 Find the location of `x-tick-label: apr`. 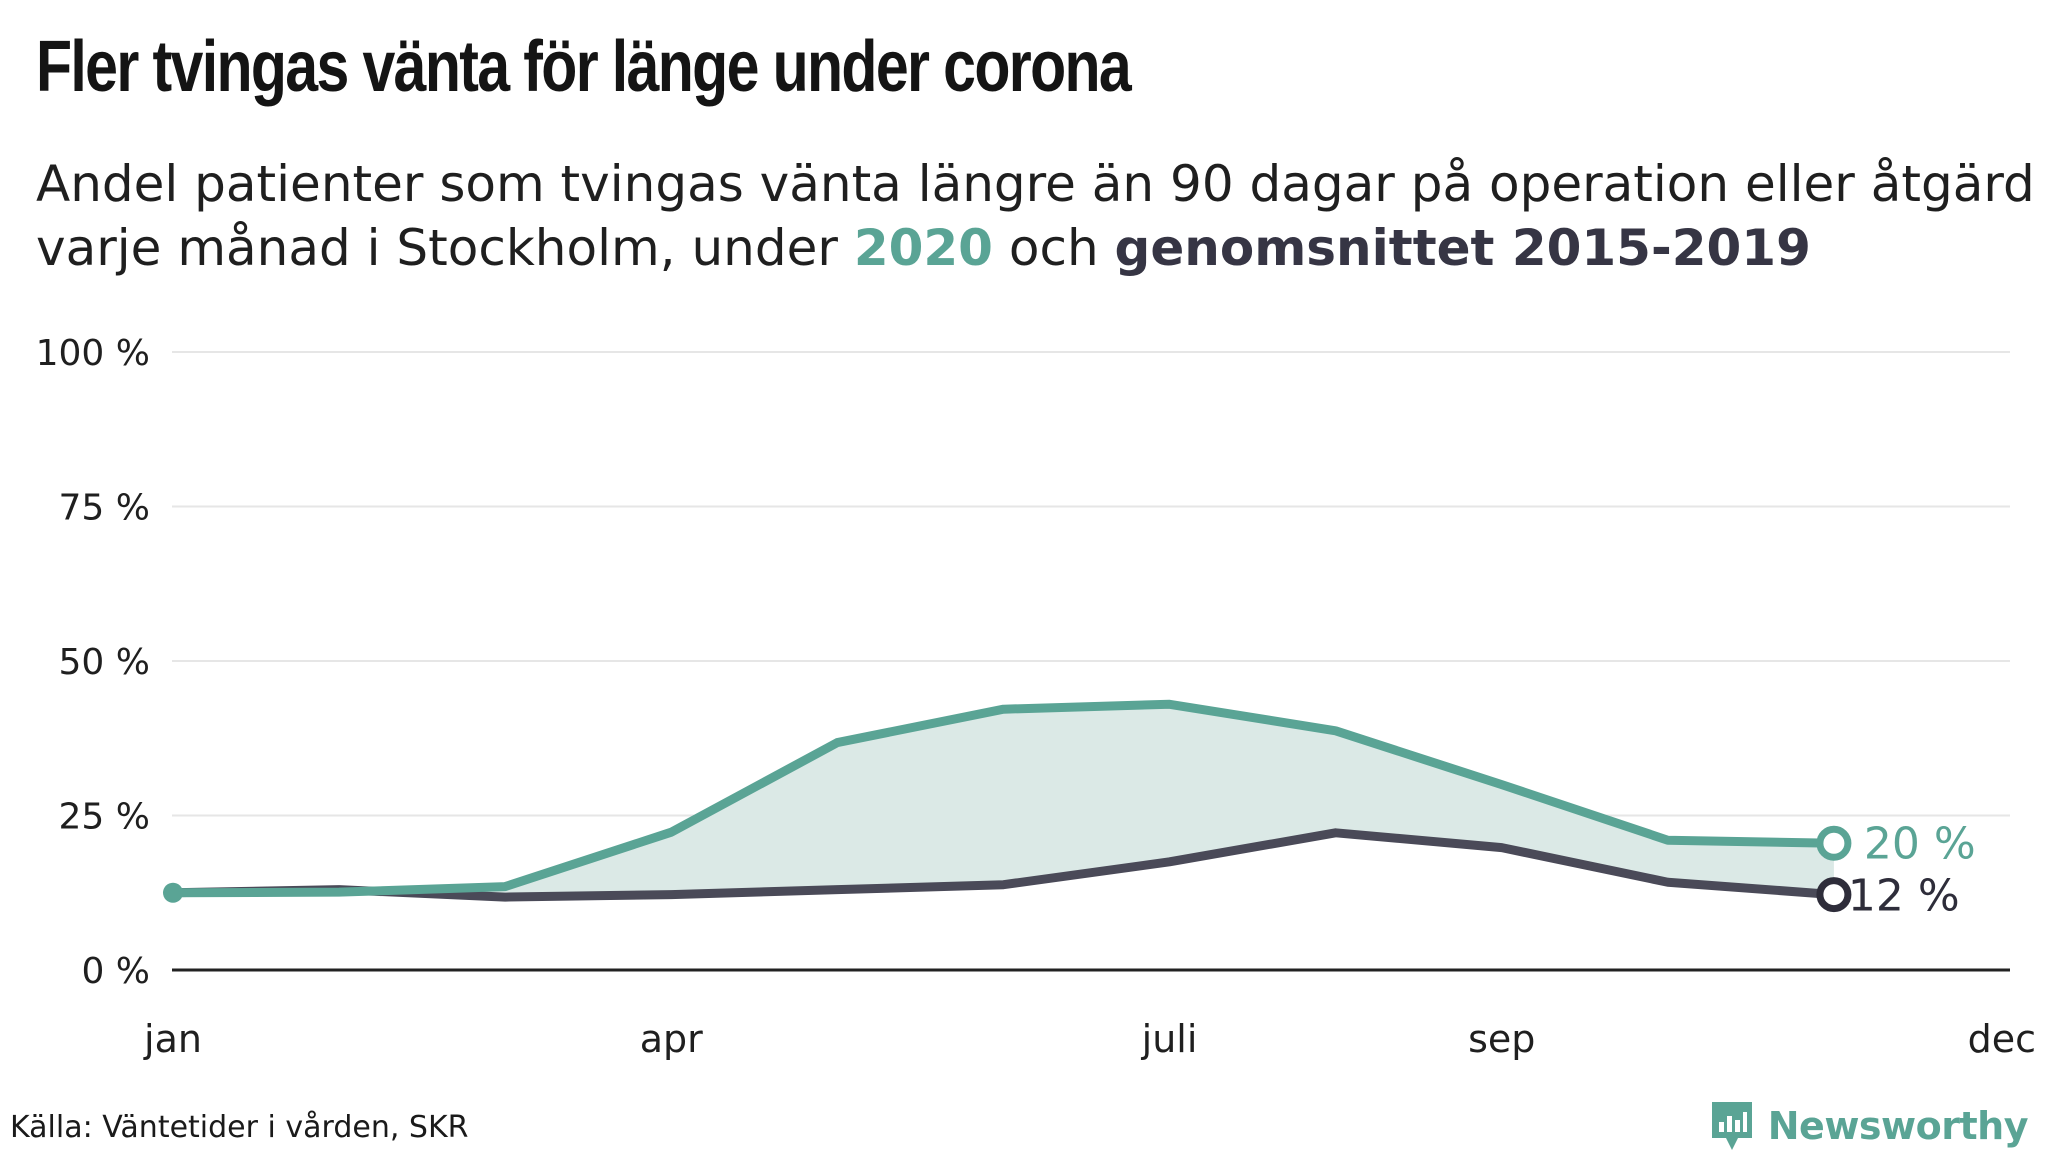

x-tick-label: apr is located at coordinates (671, 1039).